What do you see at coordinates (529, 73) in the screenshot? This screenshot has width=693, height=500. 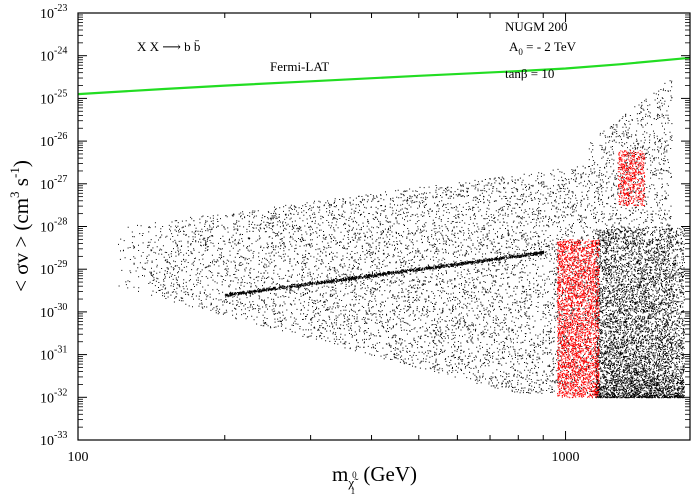 I see `tanbeta-label: tanβ = 10` at bounding box center [529, 73].